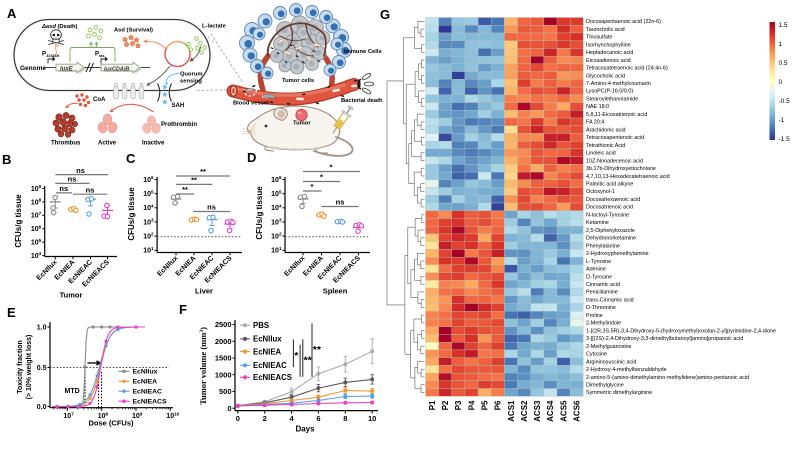  Describe the element at coordinates (261, 325) in the screenshot. I see `svg-text: PBS` at that location.